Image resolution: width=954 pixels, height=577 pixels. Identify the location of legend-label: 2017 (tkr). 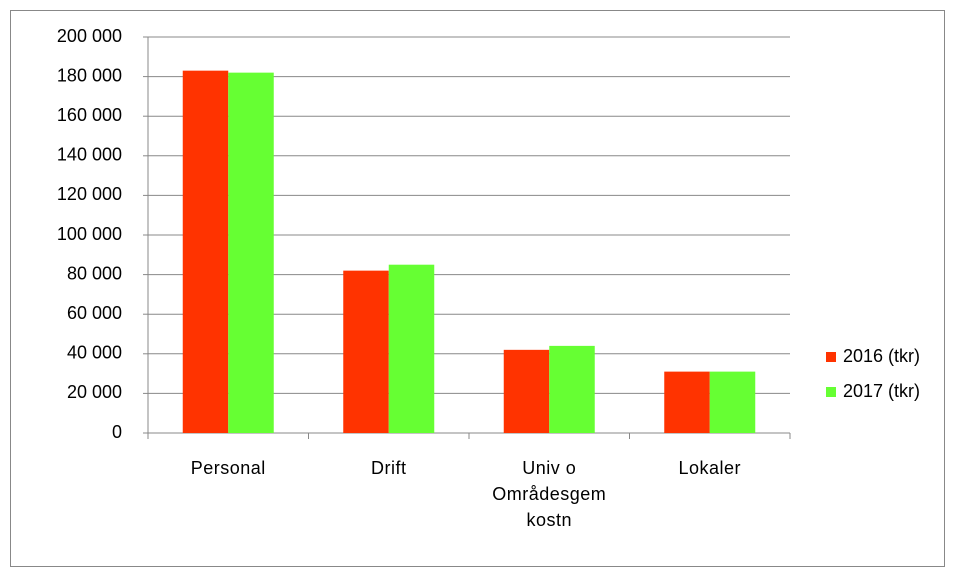
(881, 391).